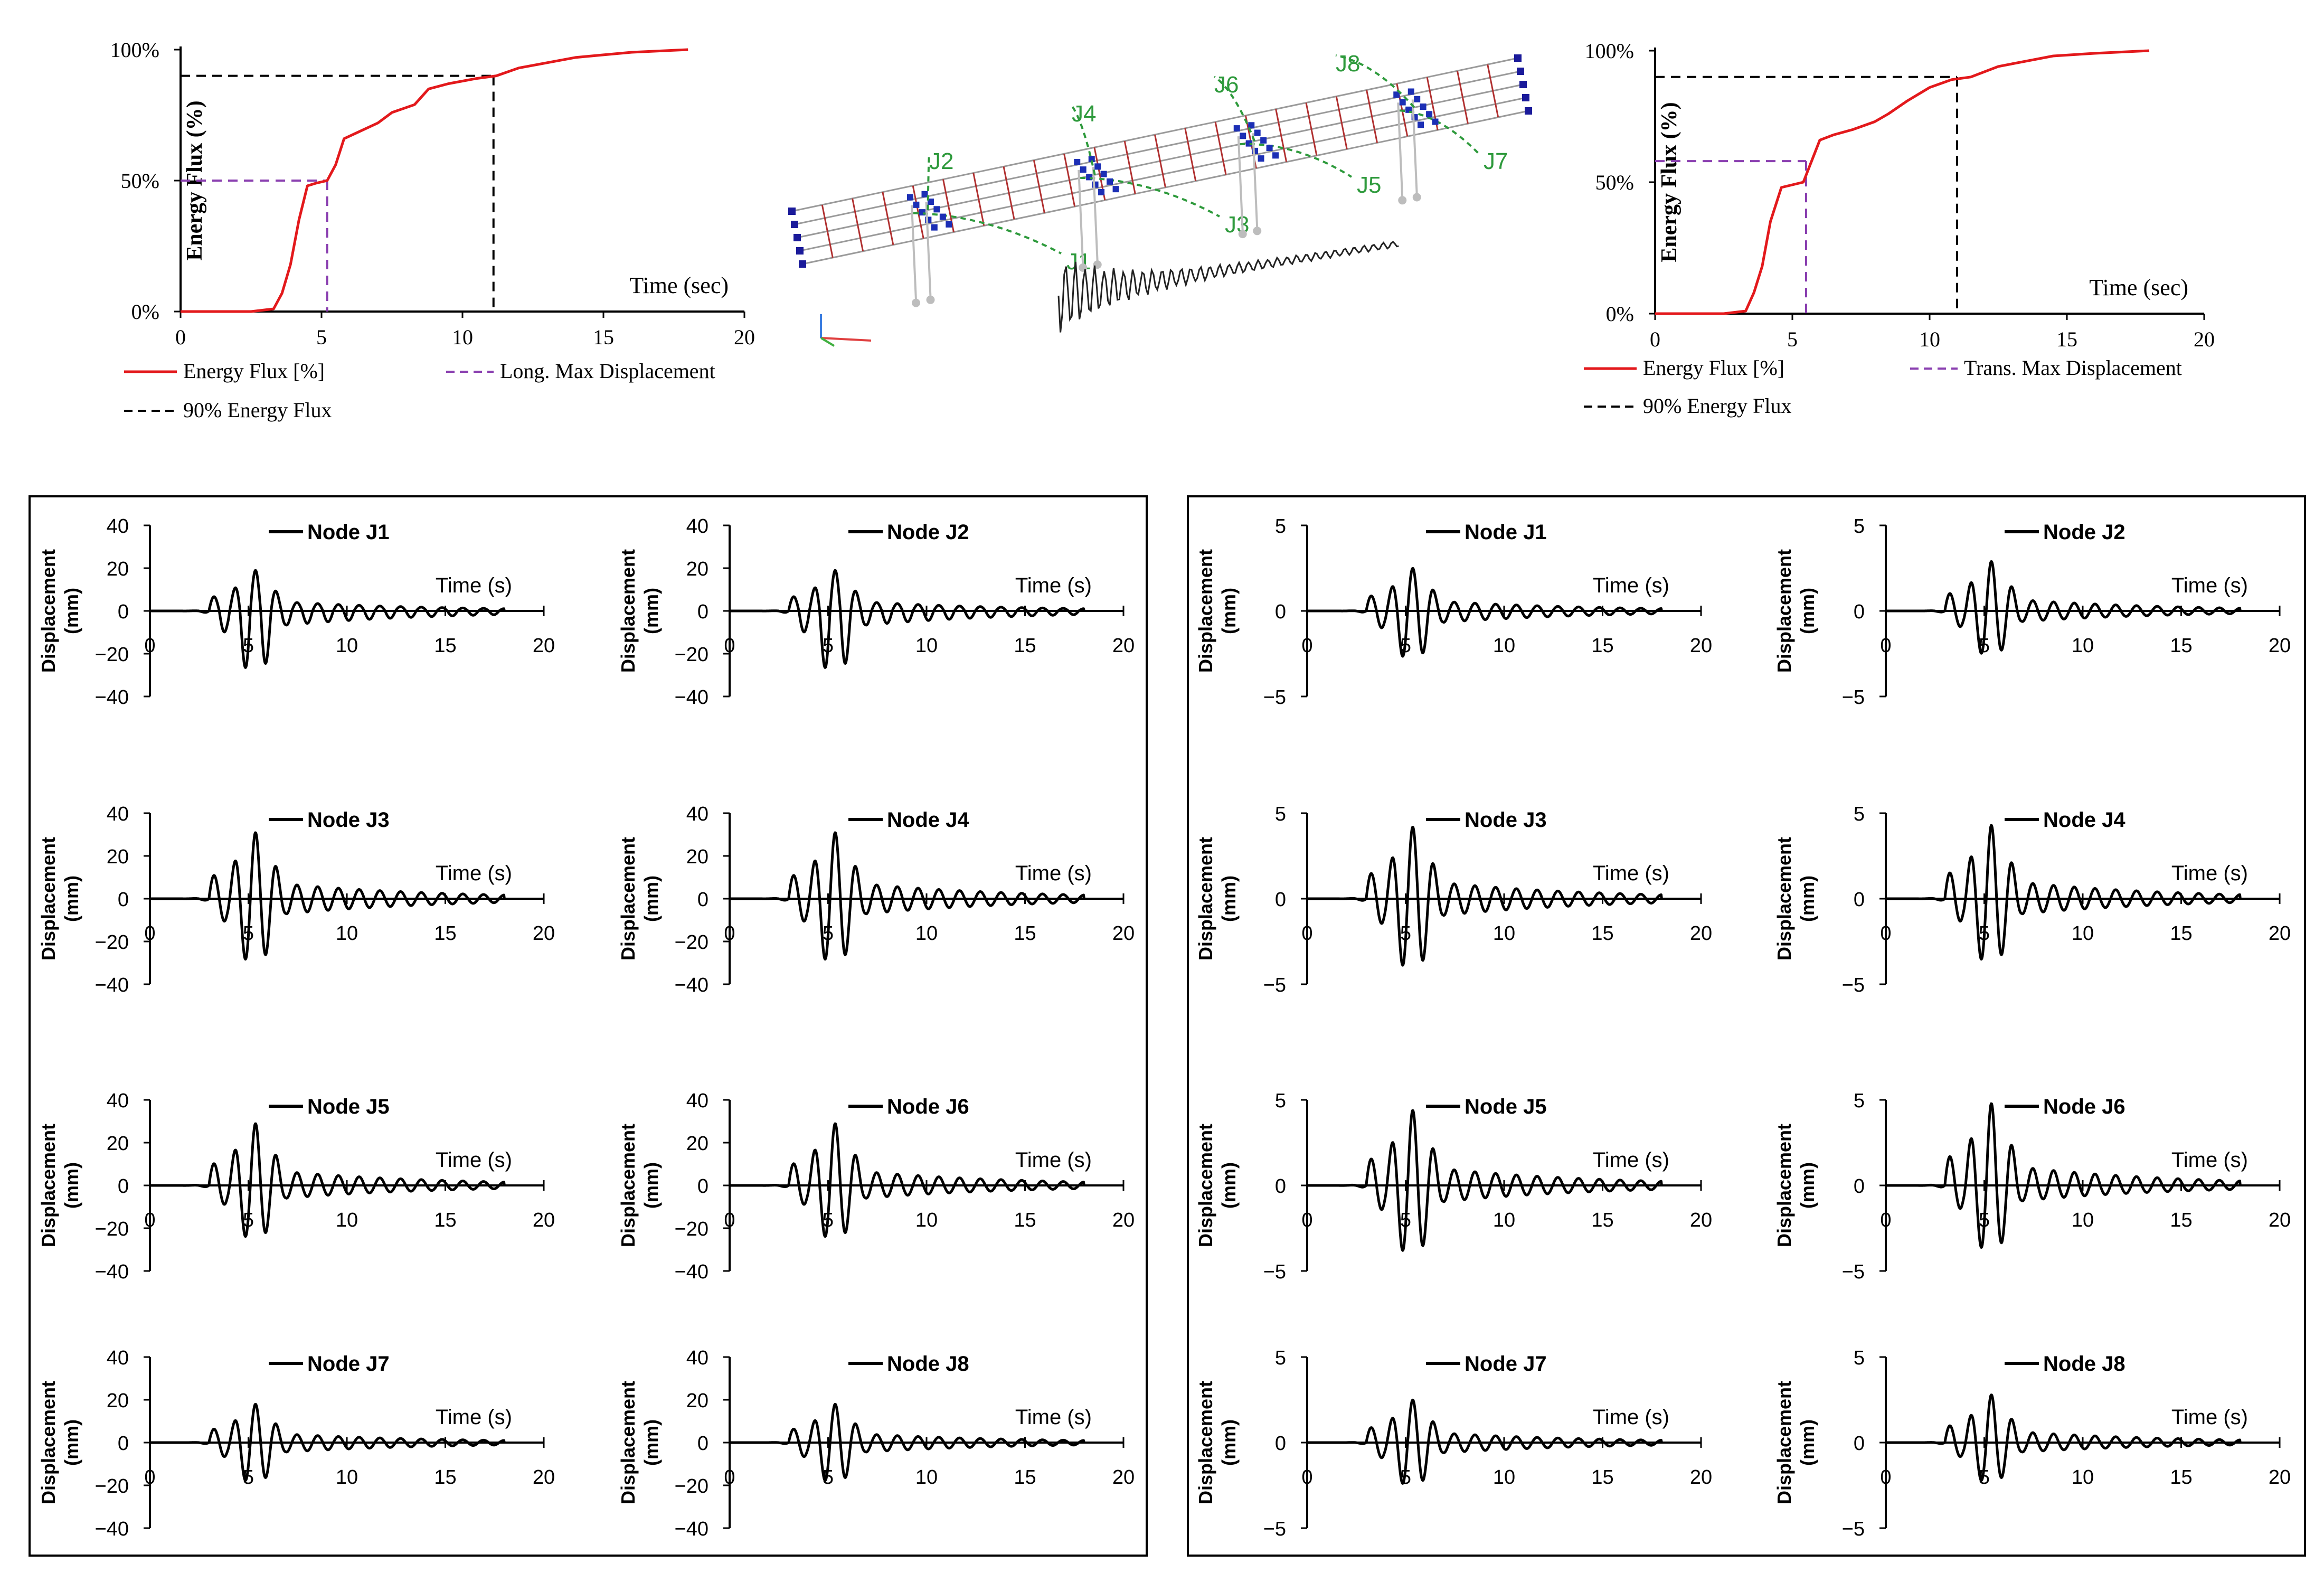 Image resolution: width=2324 pixels, height=1573 pixels. Describe the element at coordinates (2138, 287) in the screenshot. I see `x-axis-label: Time (sec)` at that location.